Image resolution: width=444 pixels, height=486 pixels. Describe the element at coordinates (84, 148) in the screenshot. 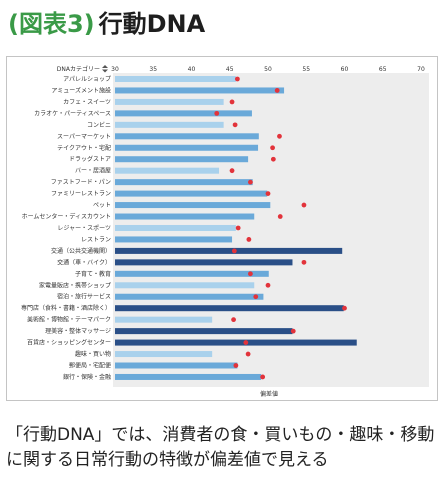

I see `category-label: テイクアウト・宅配` at that location.